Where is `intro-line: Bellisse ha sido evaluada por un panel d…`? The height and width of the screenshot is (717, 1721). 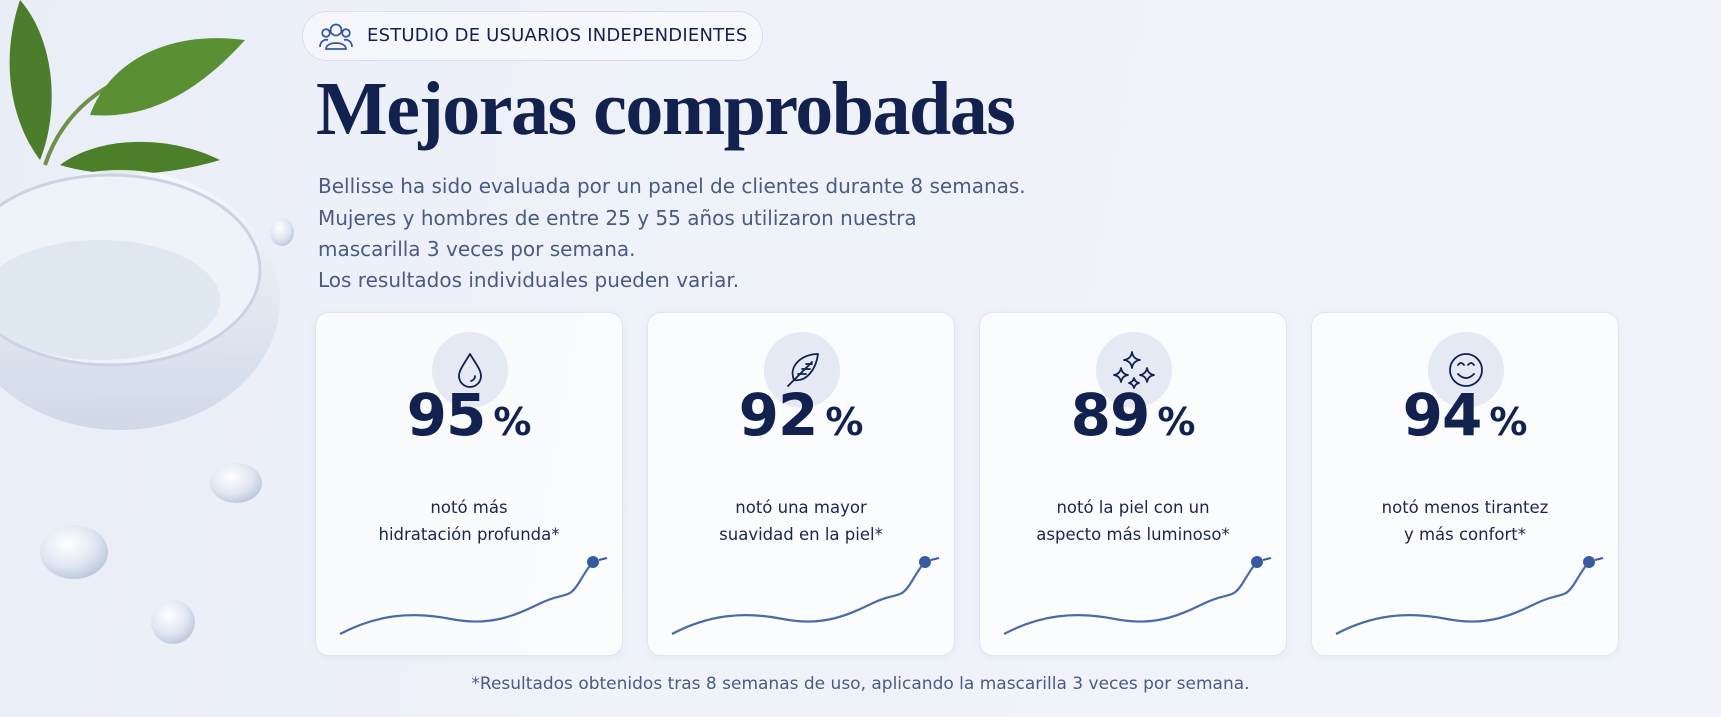
intro-line: Bellisse ha sido evaluada por un panel d… is located at coordinates (672, 186).